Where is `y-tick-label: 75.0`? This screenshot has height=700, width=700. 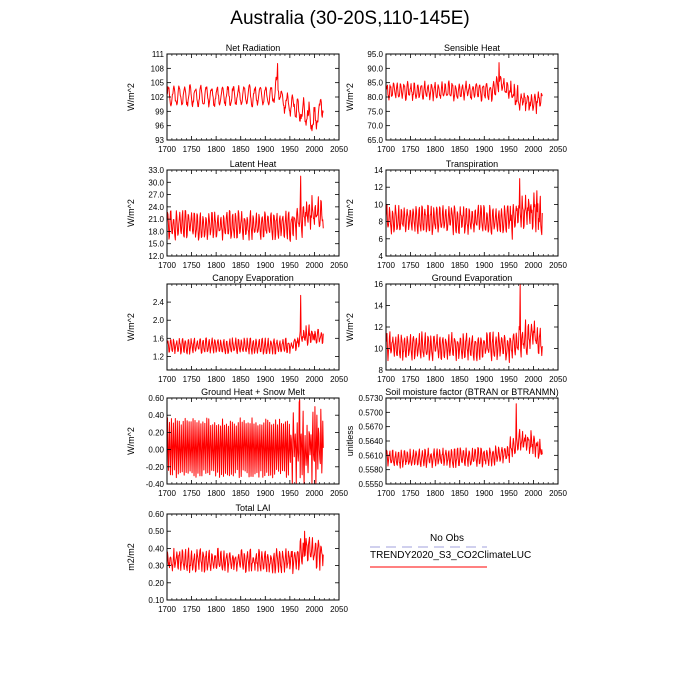
y-tick-label: 75.0 is located at coordinates (375, 111).